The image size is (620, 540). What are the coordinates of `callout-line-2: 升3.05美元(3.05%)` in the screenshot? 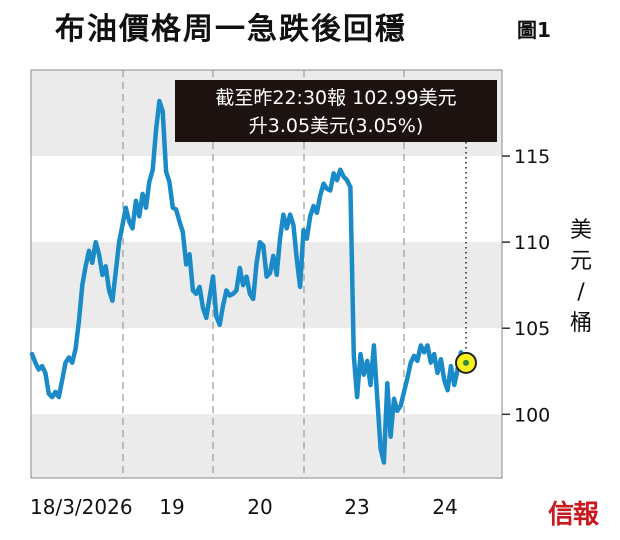 It's located at (336, 126).